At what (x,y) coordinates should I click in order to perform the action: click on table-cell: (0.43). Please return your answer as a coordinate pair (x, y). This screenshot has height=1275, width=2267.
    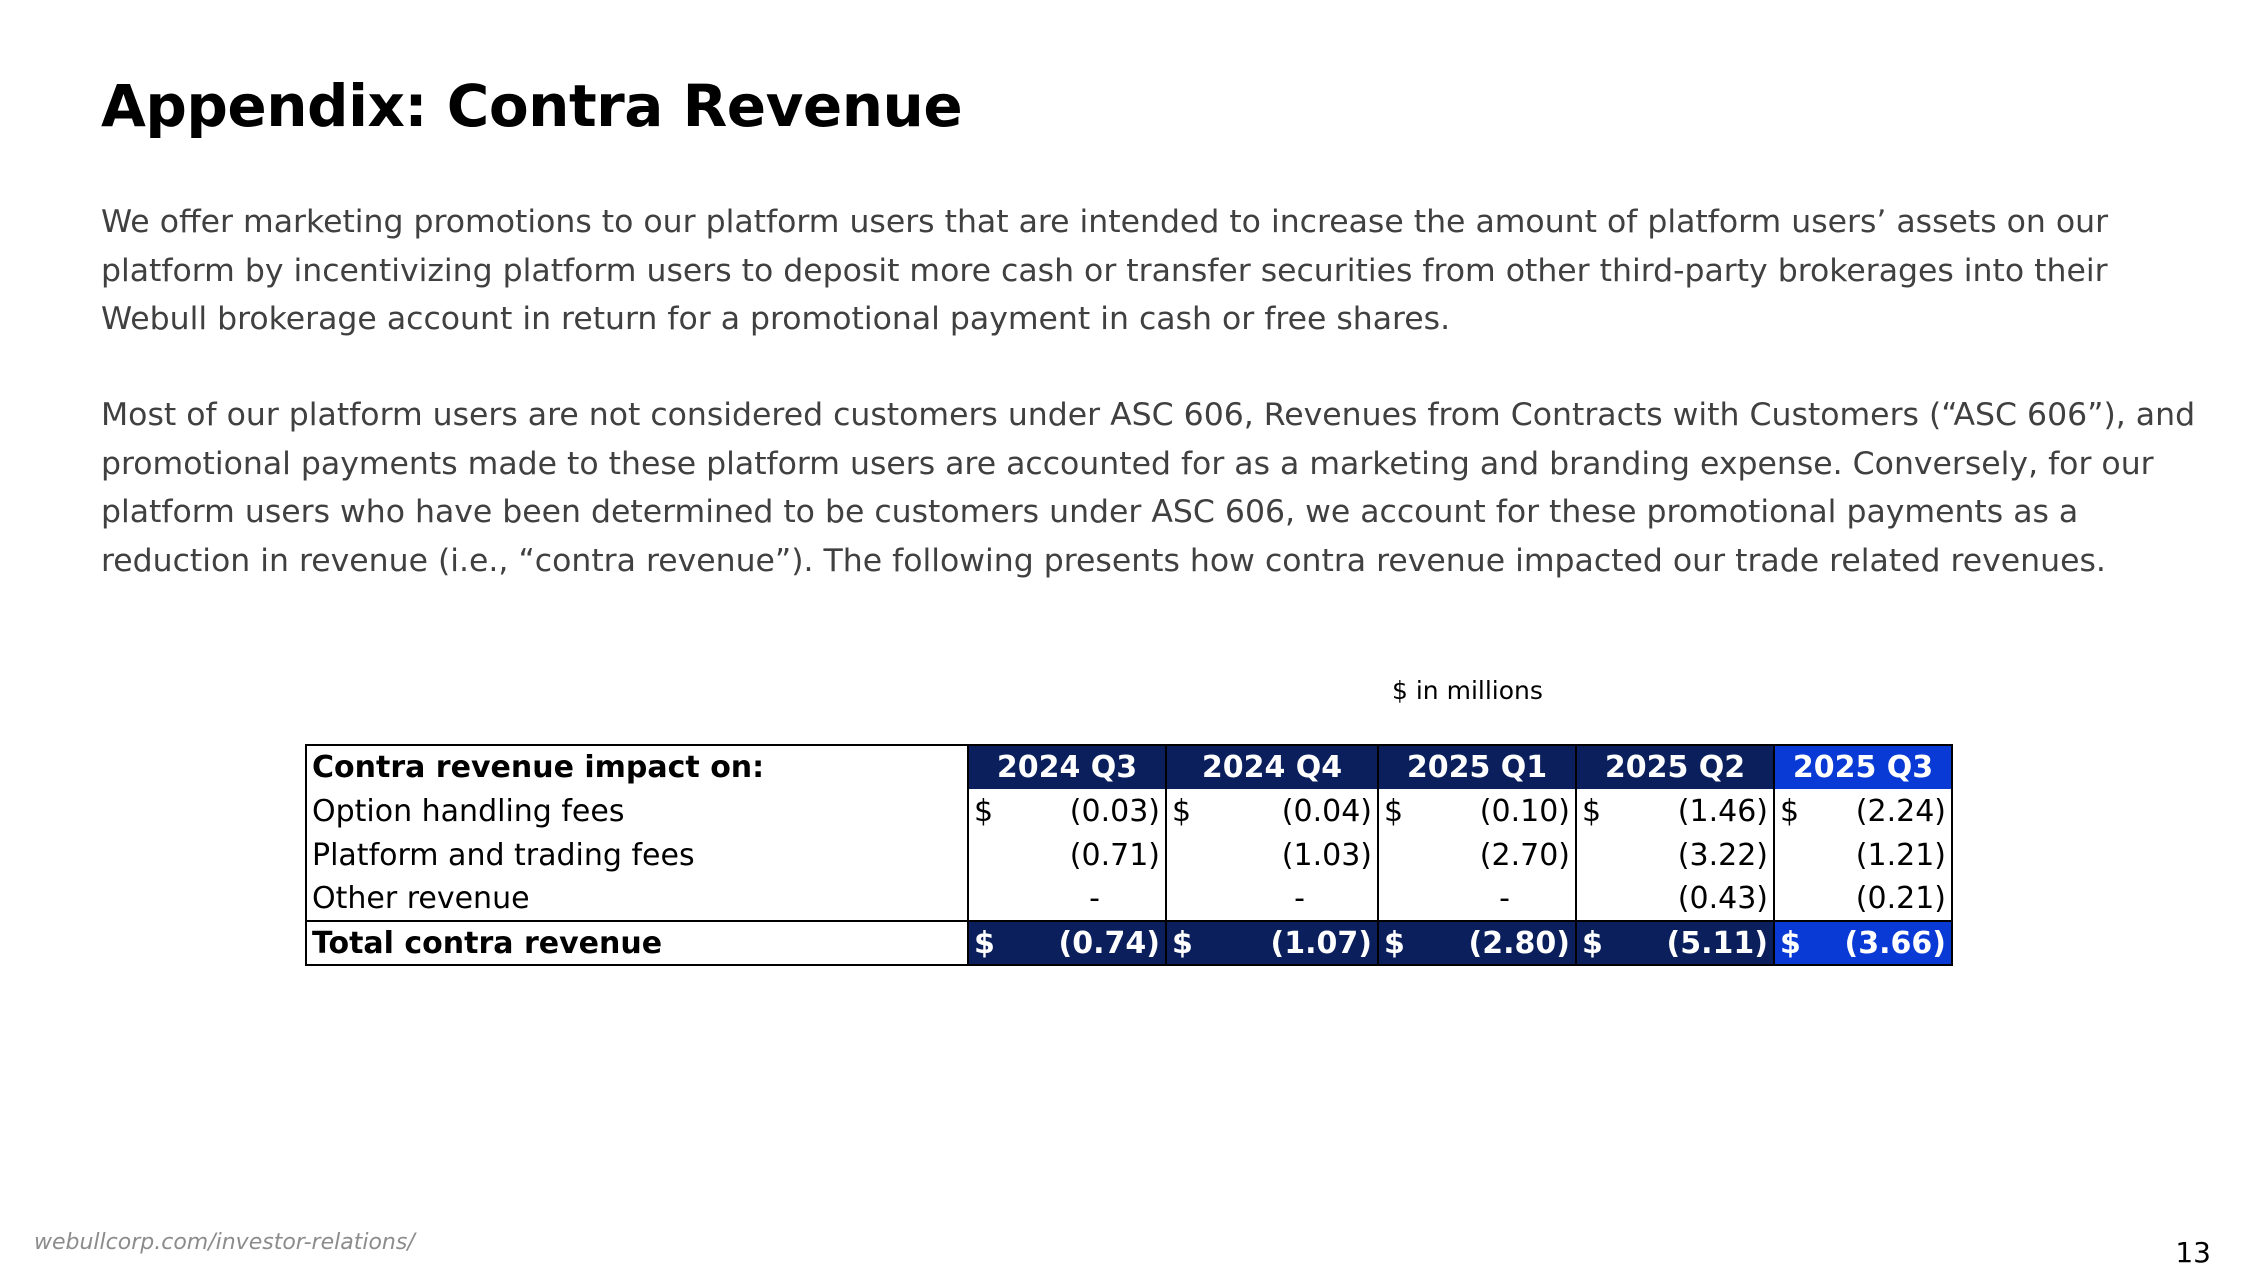
    Looking at the image, I should click on (1675, 899).